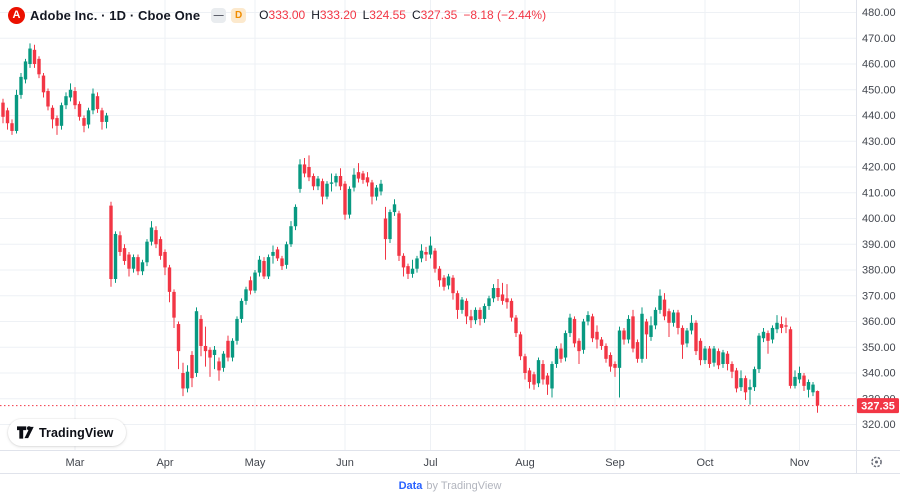 The image size is (900, 498). Describe the element at coordinates (876, 462) in the screenshot. I see `axis-settings-gear-icon` at that location.